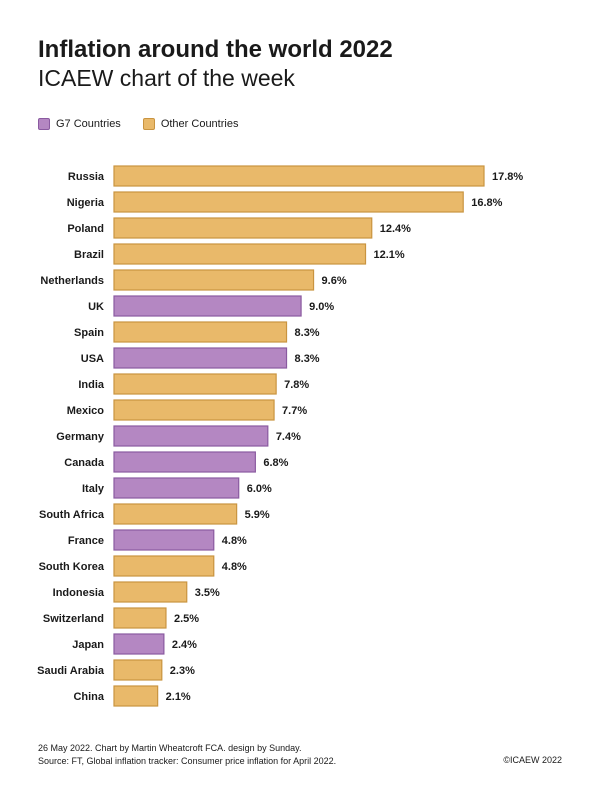 Image resolution: width=600 pixels, height=800 pixels. I want to click on category-label: Canada, so click(84, 463).